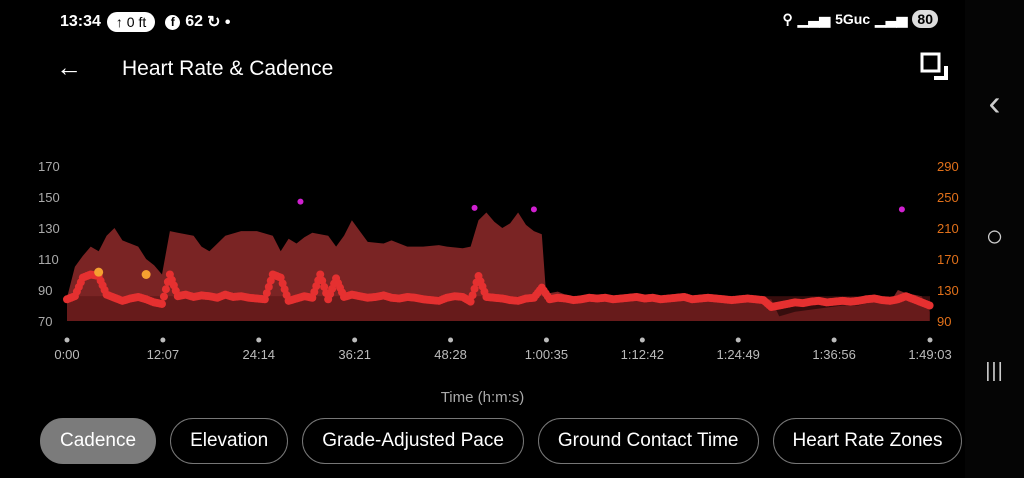  What do you see at coordinates (229, 441) in the screenshot?
I see `chip-elevation: Elevation` at bounding box center [229, 441].